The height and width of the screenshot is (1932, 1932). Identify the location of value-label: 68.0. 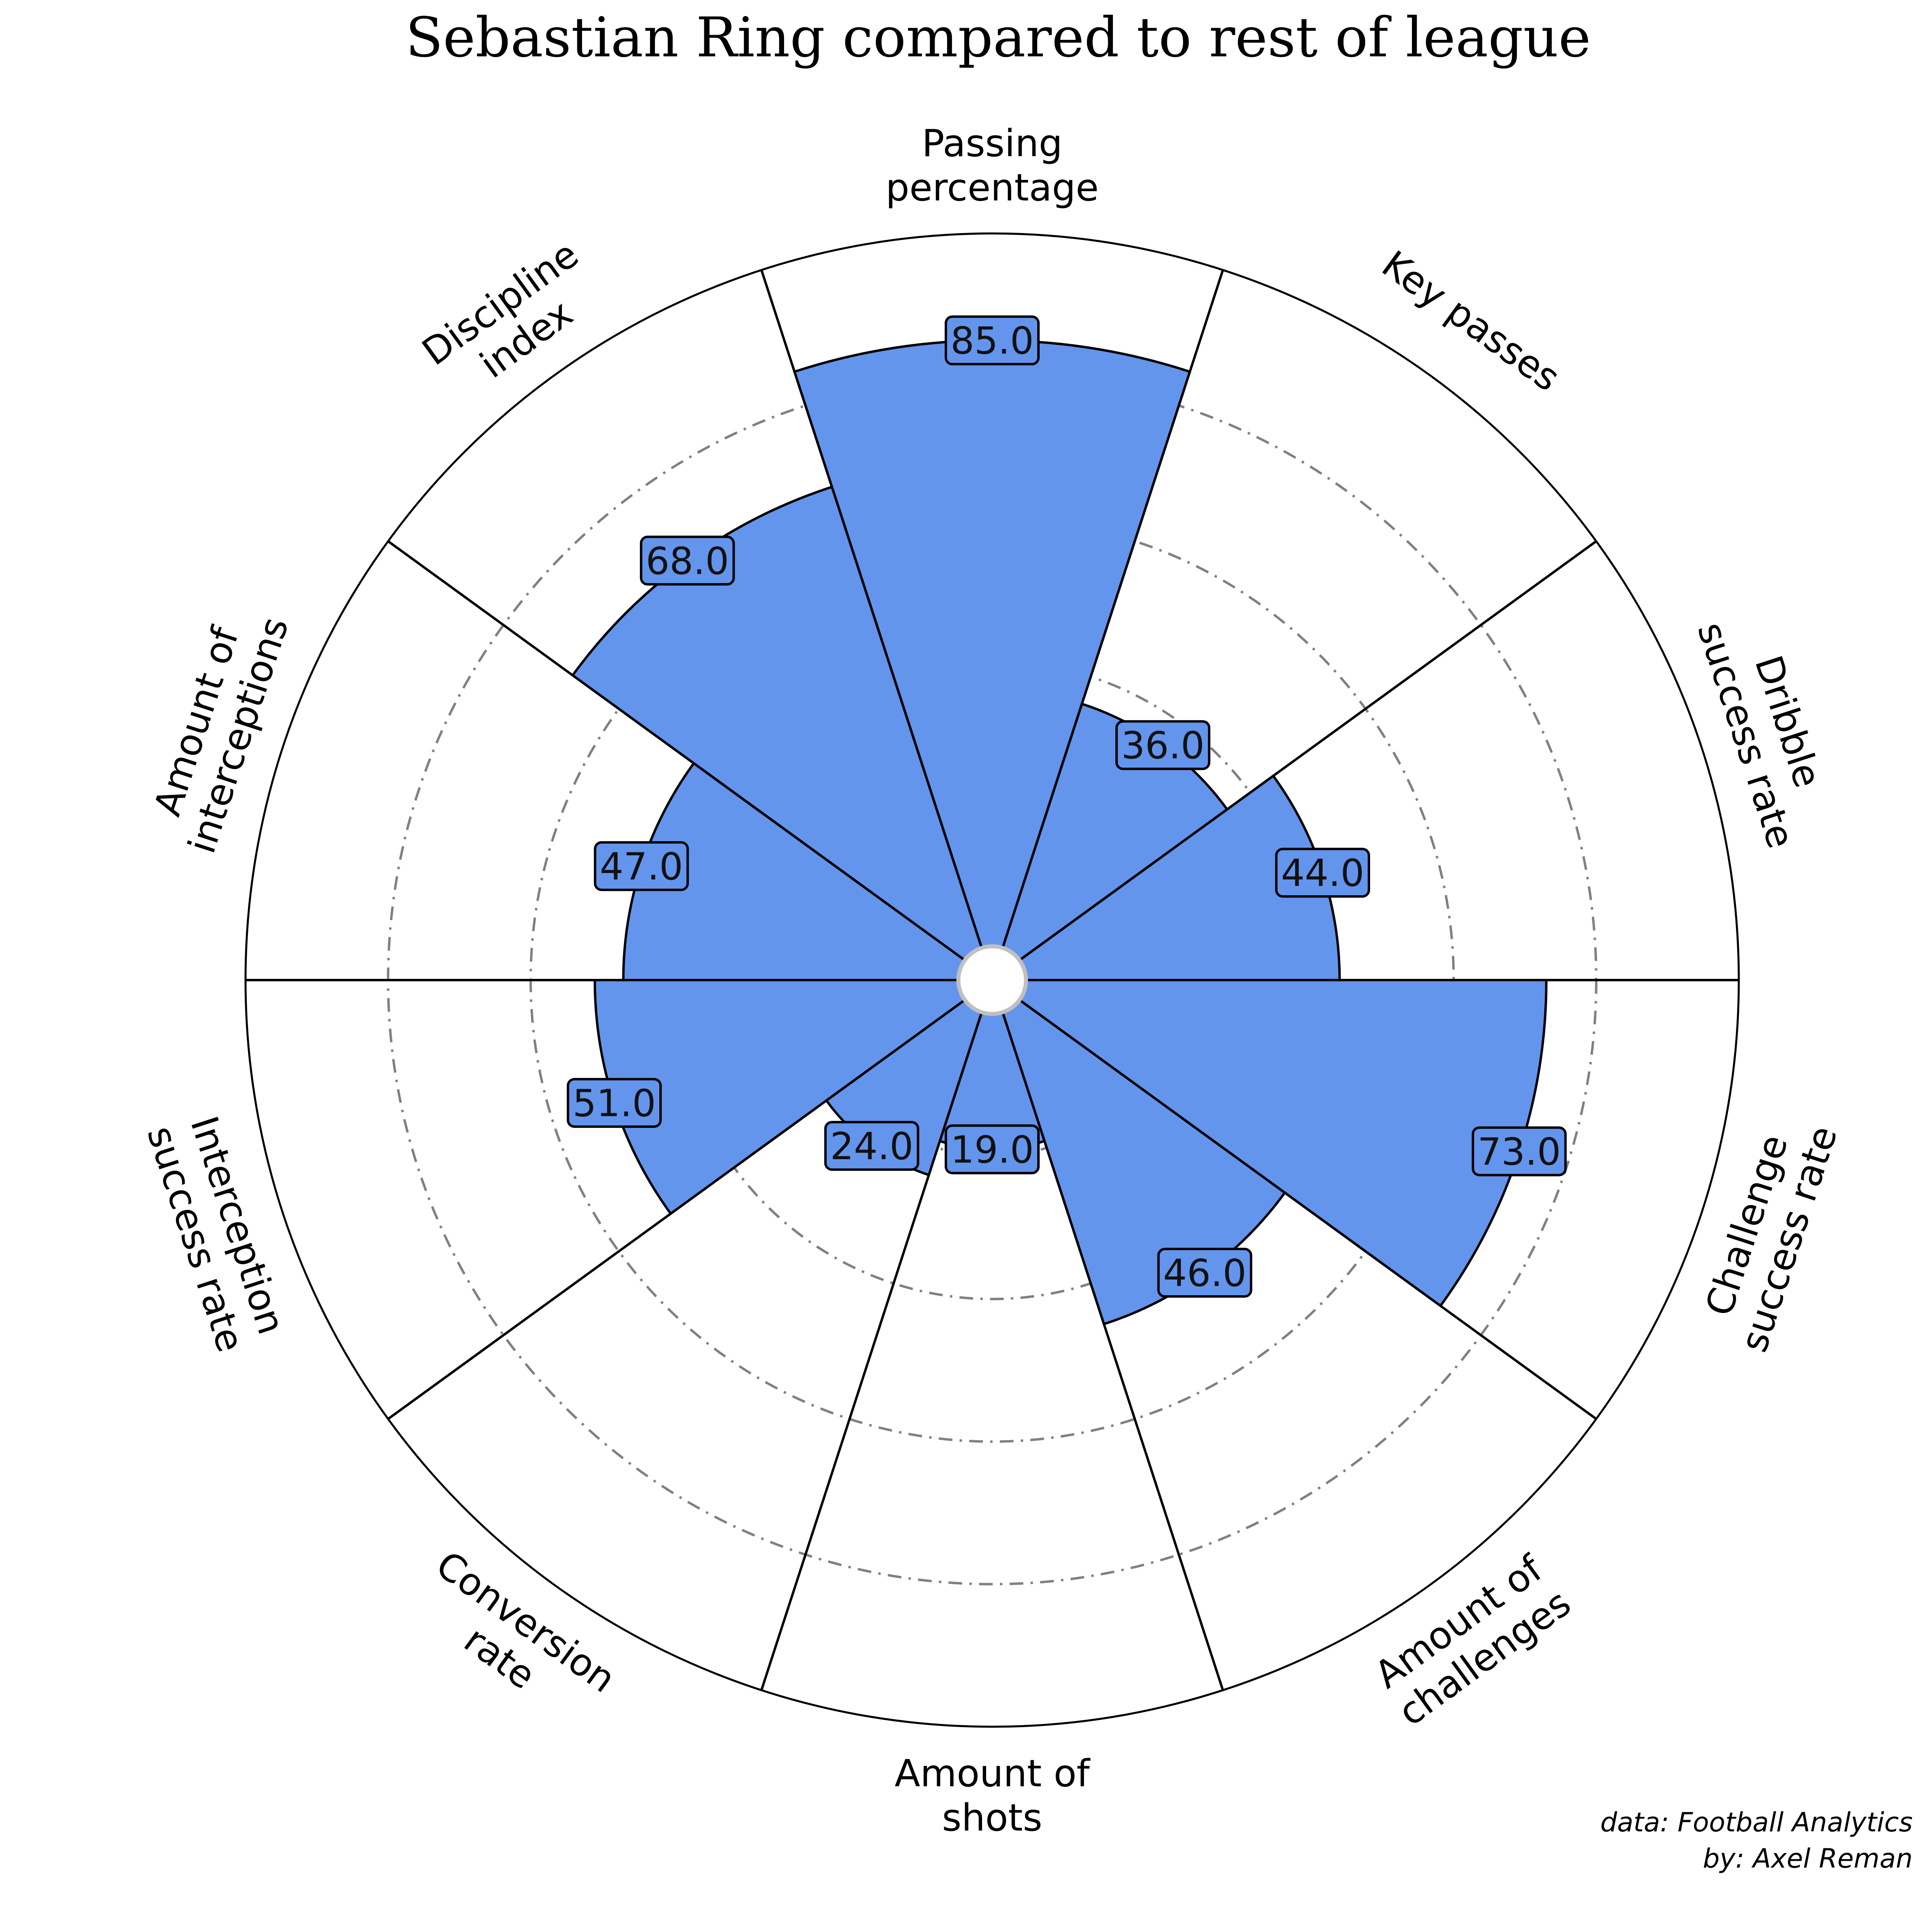
(687, 560).